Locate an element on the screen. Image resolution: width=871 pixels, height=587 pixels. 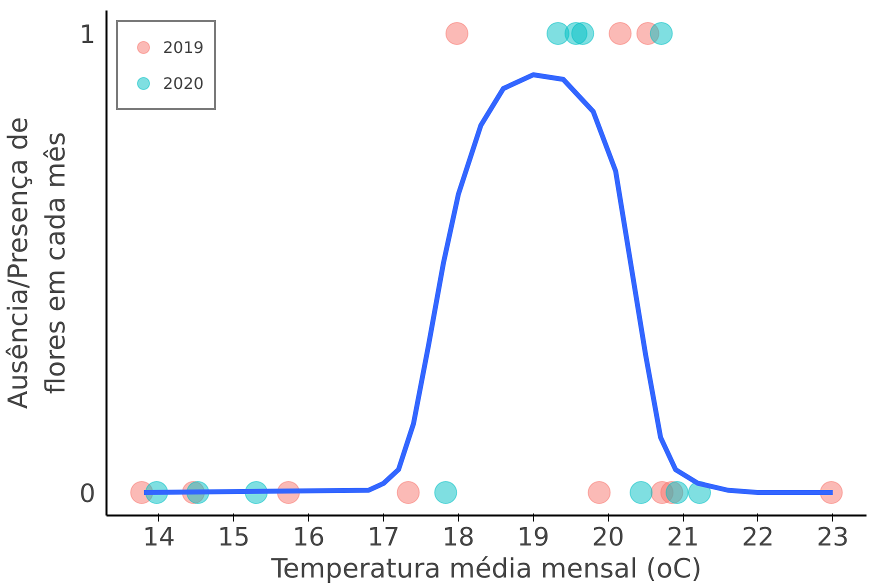
x-tick-label: 14 is located at coordinates (159, 537).